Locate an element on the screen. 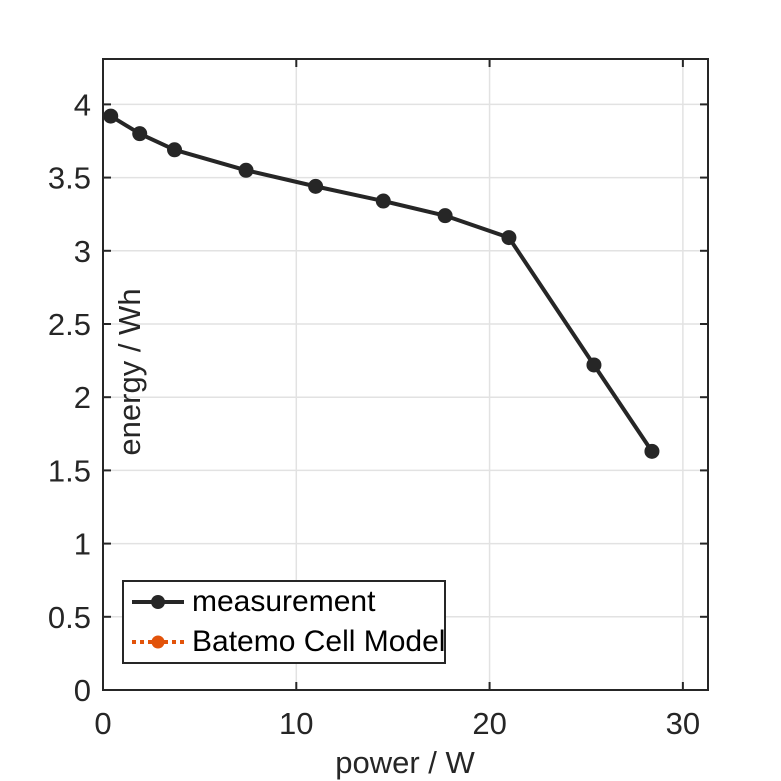 Image resolution: width=781 pixels, height=781 pixels. y-tick-label: 0 is located at coordinates (82, 690).